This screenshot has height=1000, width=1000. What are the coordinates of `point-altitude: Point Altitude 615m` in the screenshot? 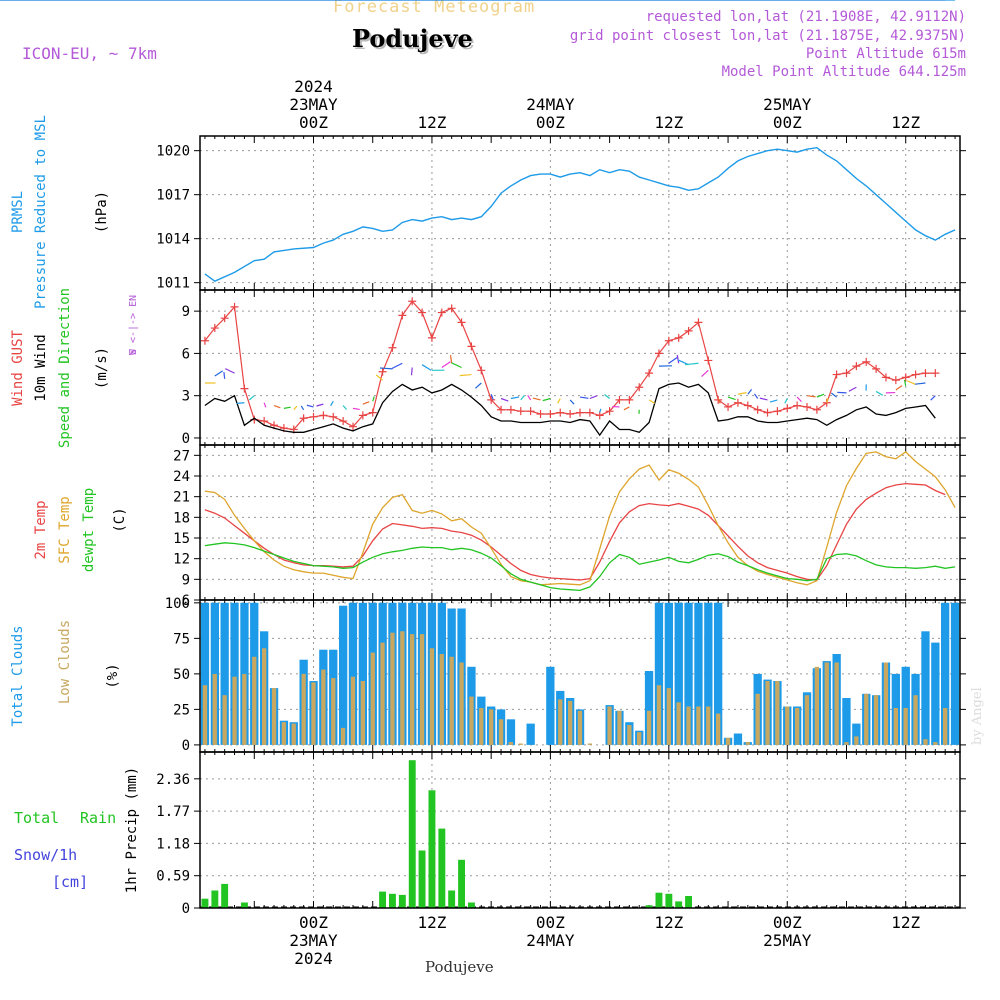 It's located at (885, 54).